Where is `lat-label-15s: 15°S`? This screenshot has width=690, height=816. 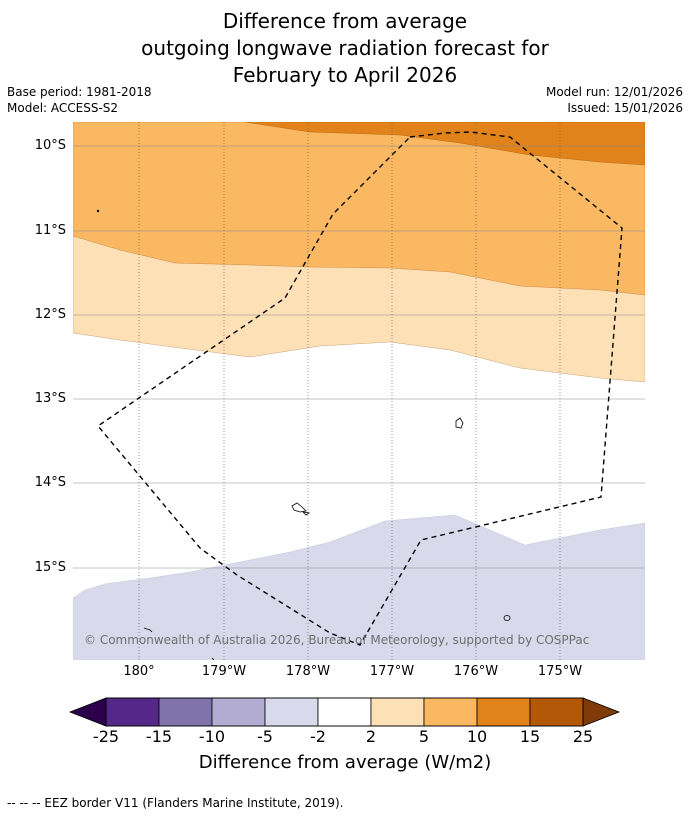 lat-label-15s: 15°S is located at coordinates (50, 567).